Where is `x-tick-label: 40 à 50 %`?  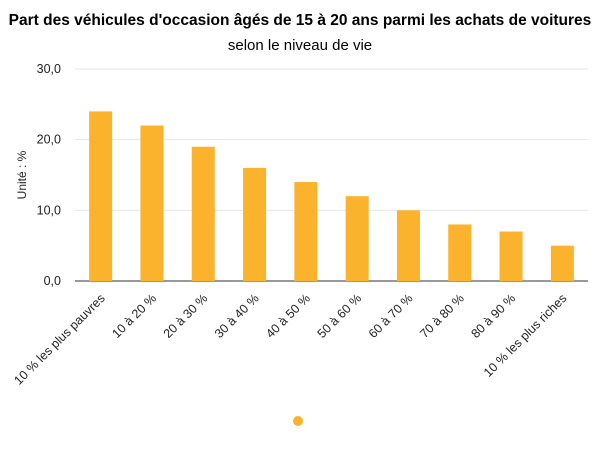 x-tick-label: 40 à 50 % is located at coordinates (288, 316).